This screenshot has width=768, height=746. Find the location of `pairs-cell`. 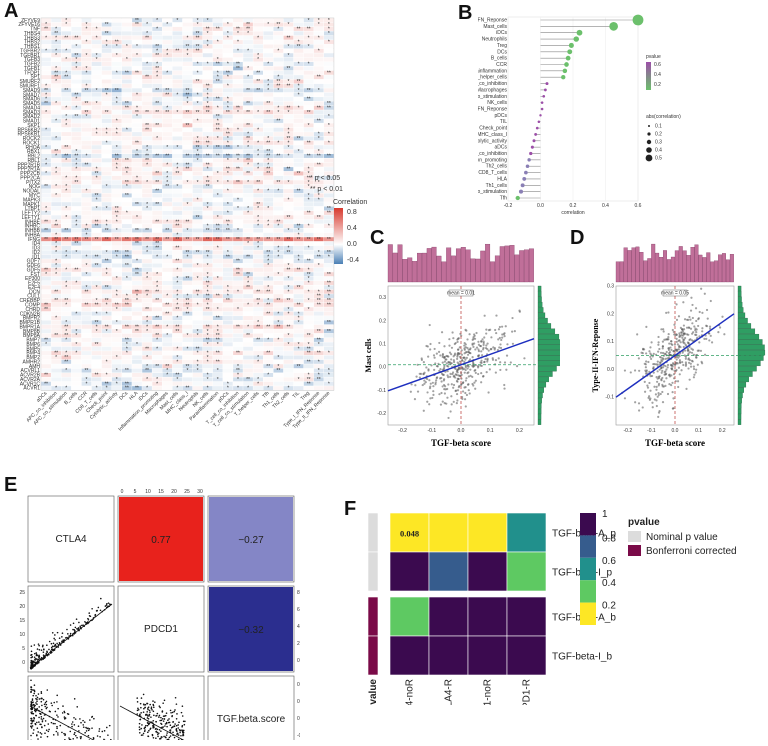

pairs-cell is located at coordinates (71, 707).